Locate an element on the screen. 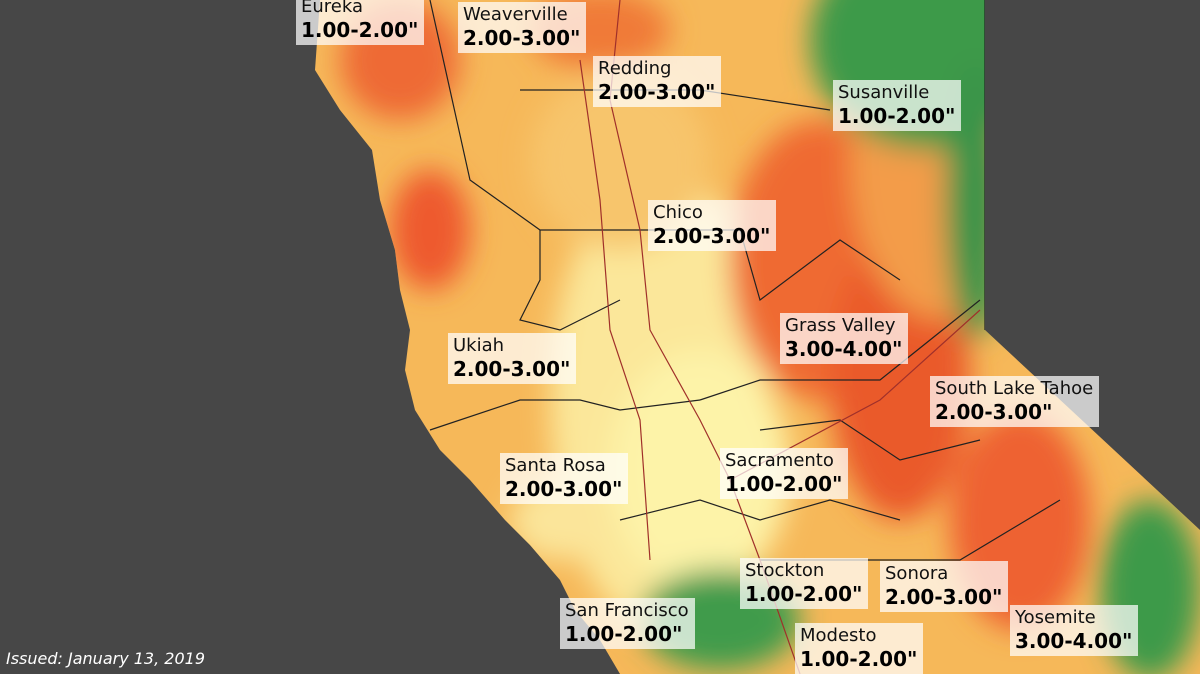 Image resolution: width=1200 pixels, height=674 pixels. city-label: Grass Valley 3.00-4.00" is located at coordinates (844, 338).